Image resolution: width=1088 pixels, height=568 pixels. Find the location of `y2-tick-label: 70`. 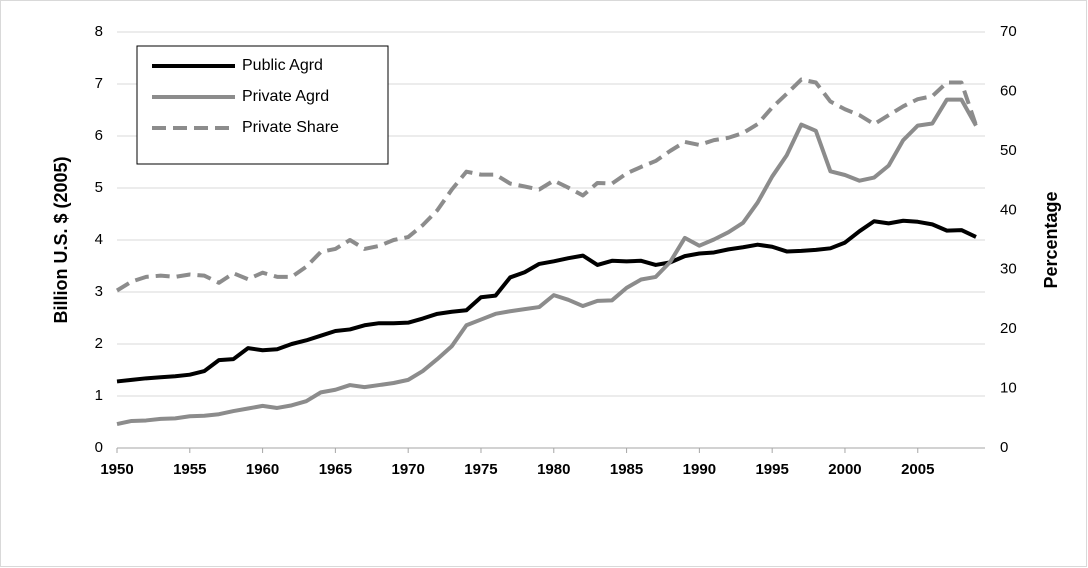

y2-tick-label: 70 is located at coordinates (1008, 31).